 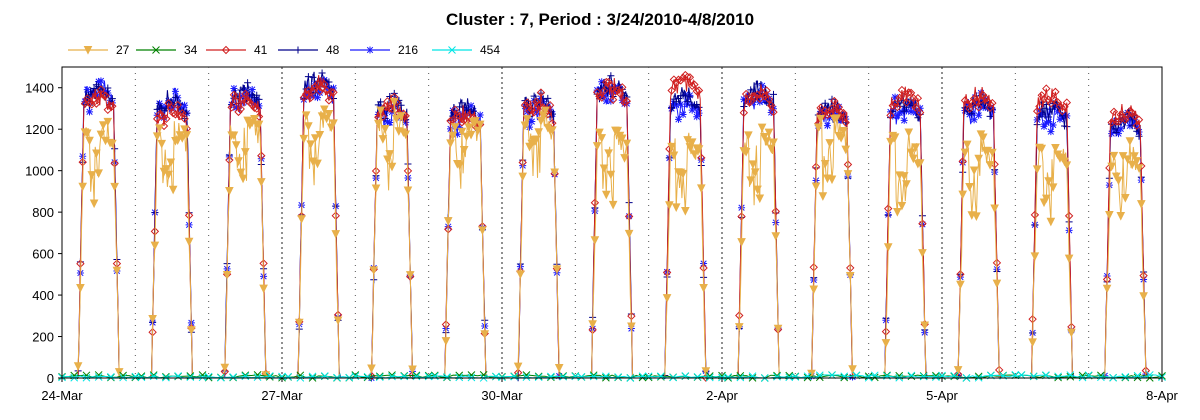 I want to click on legend-label: 48, so click(x=333, y=50).